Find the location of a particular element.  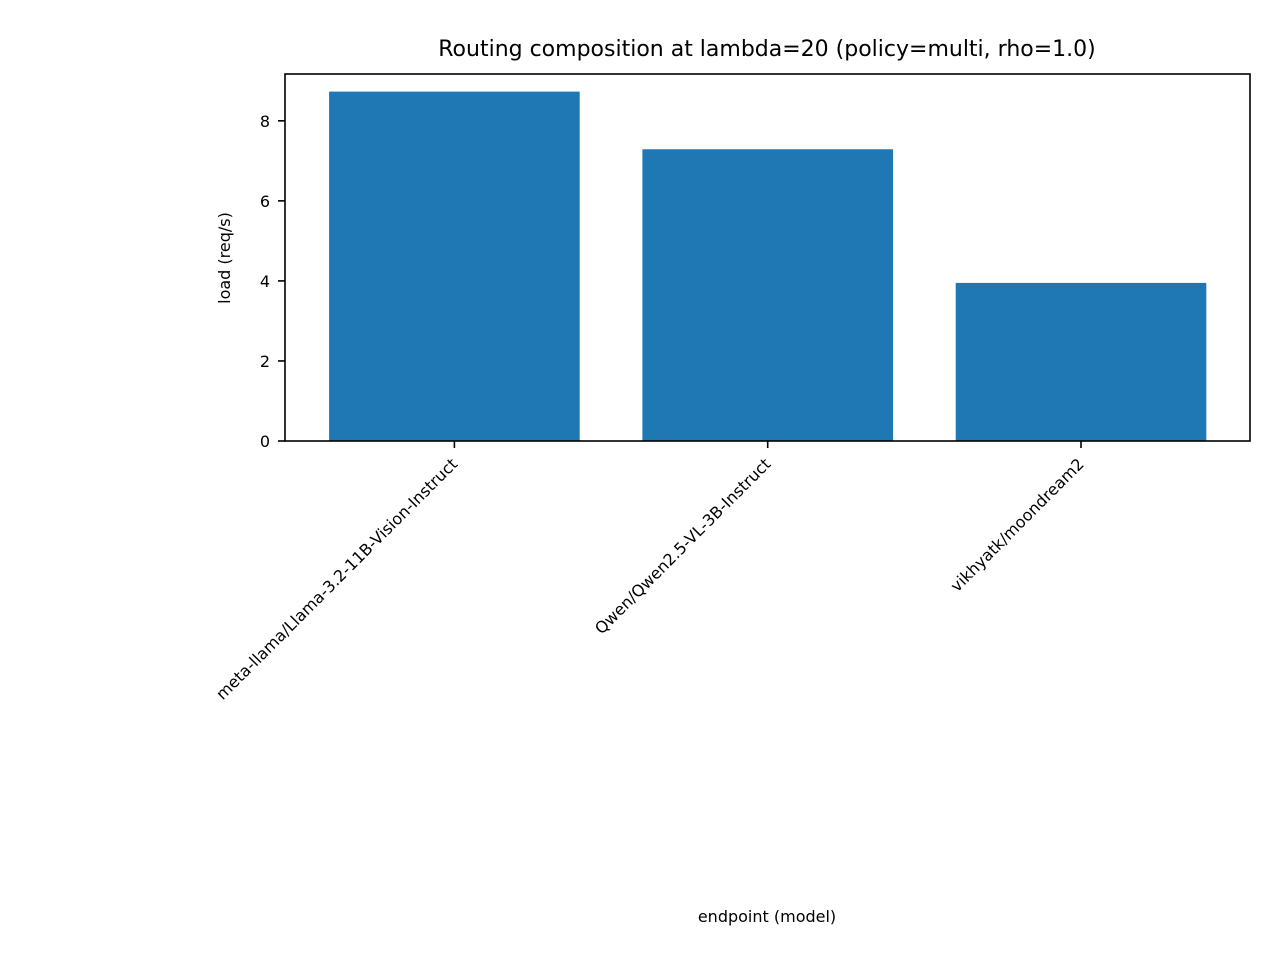

x-tick-label: vikhyatk/moondream2 is located at coordinates (1017, 524).